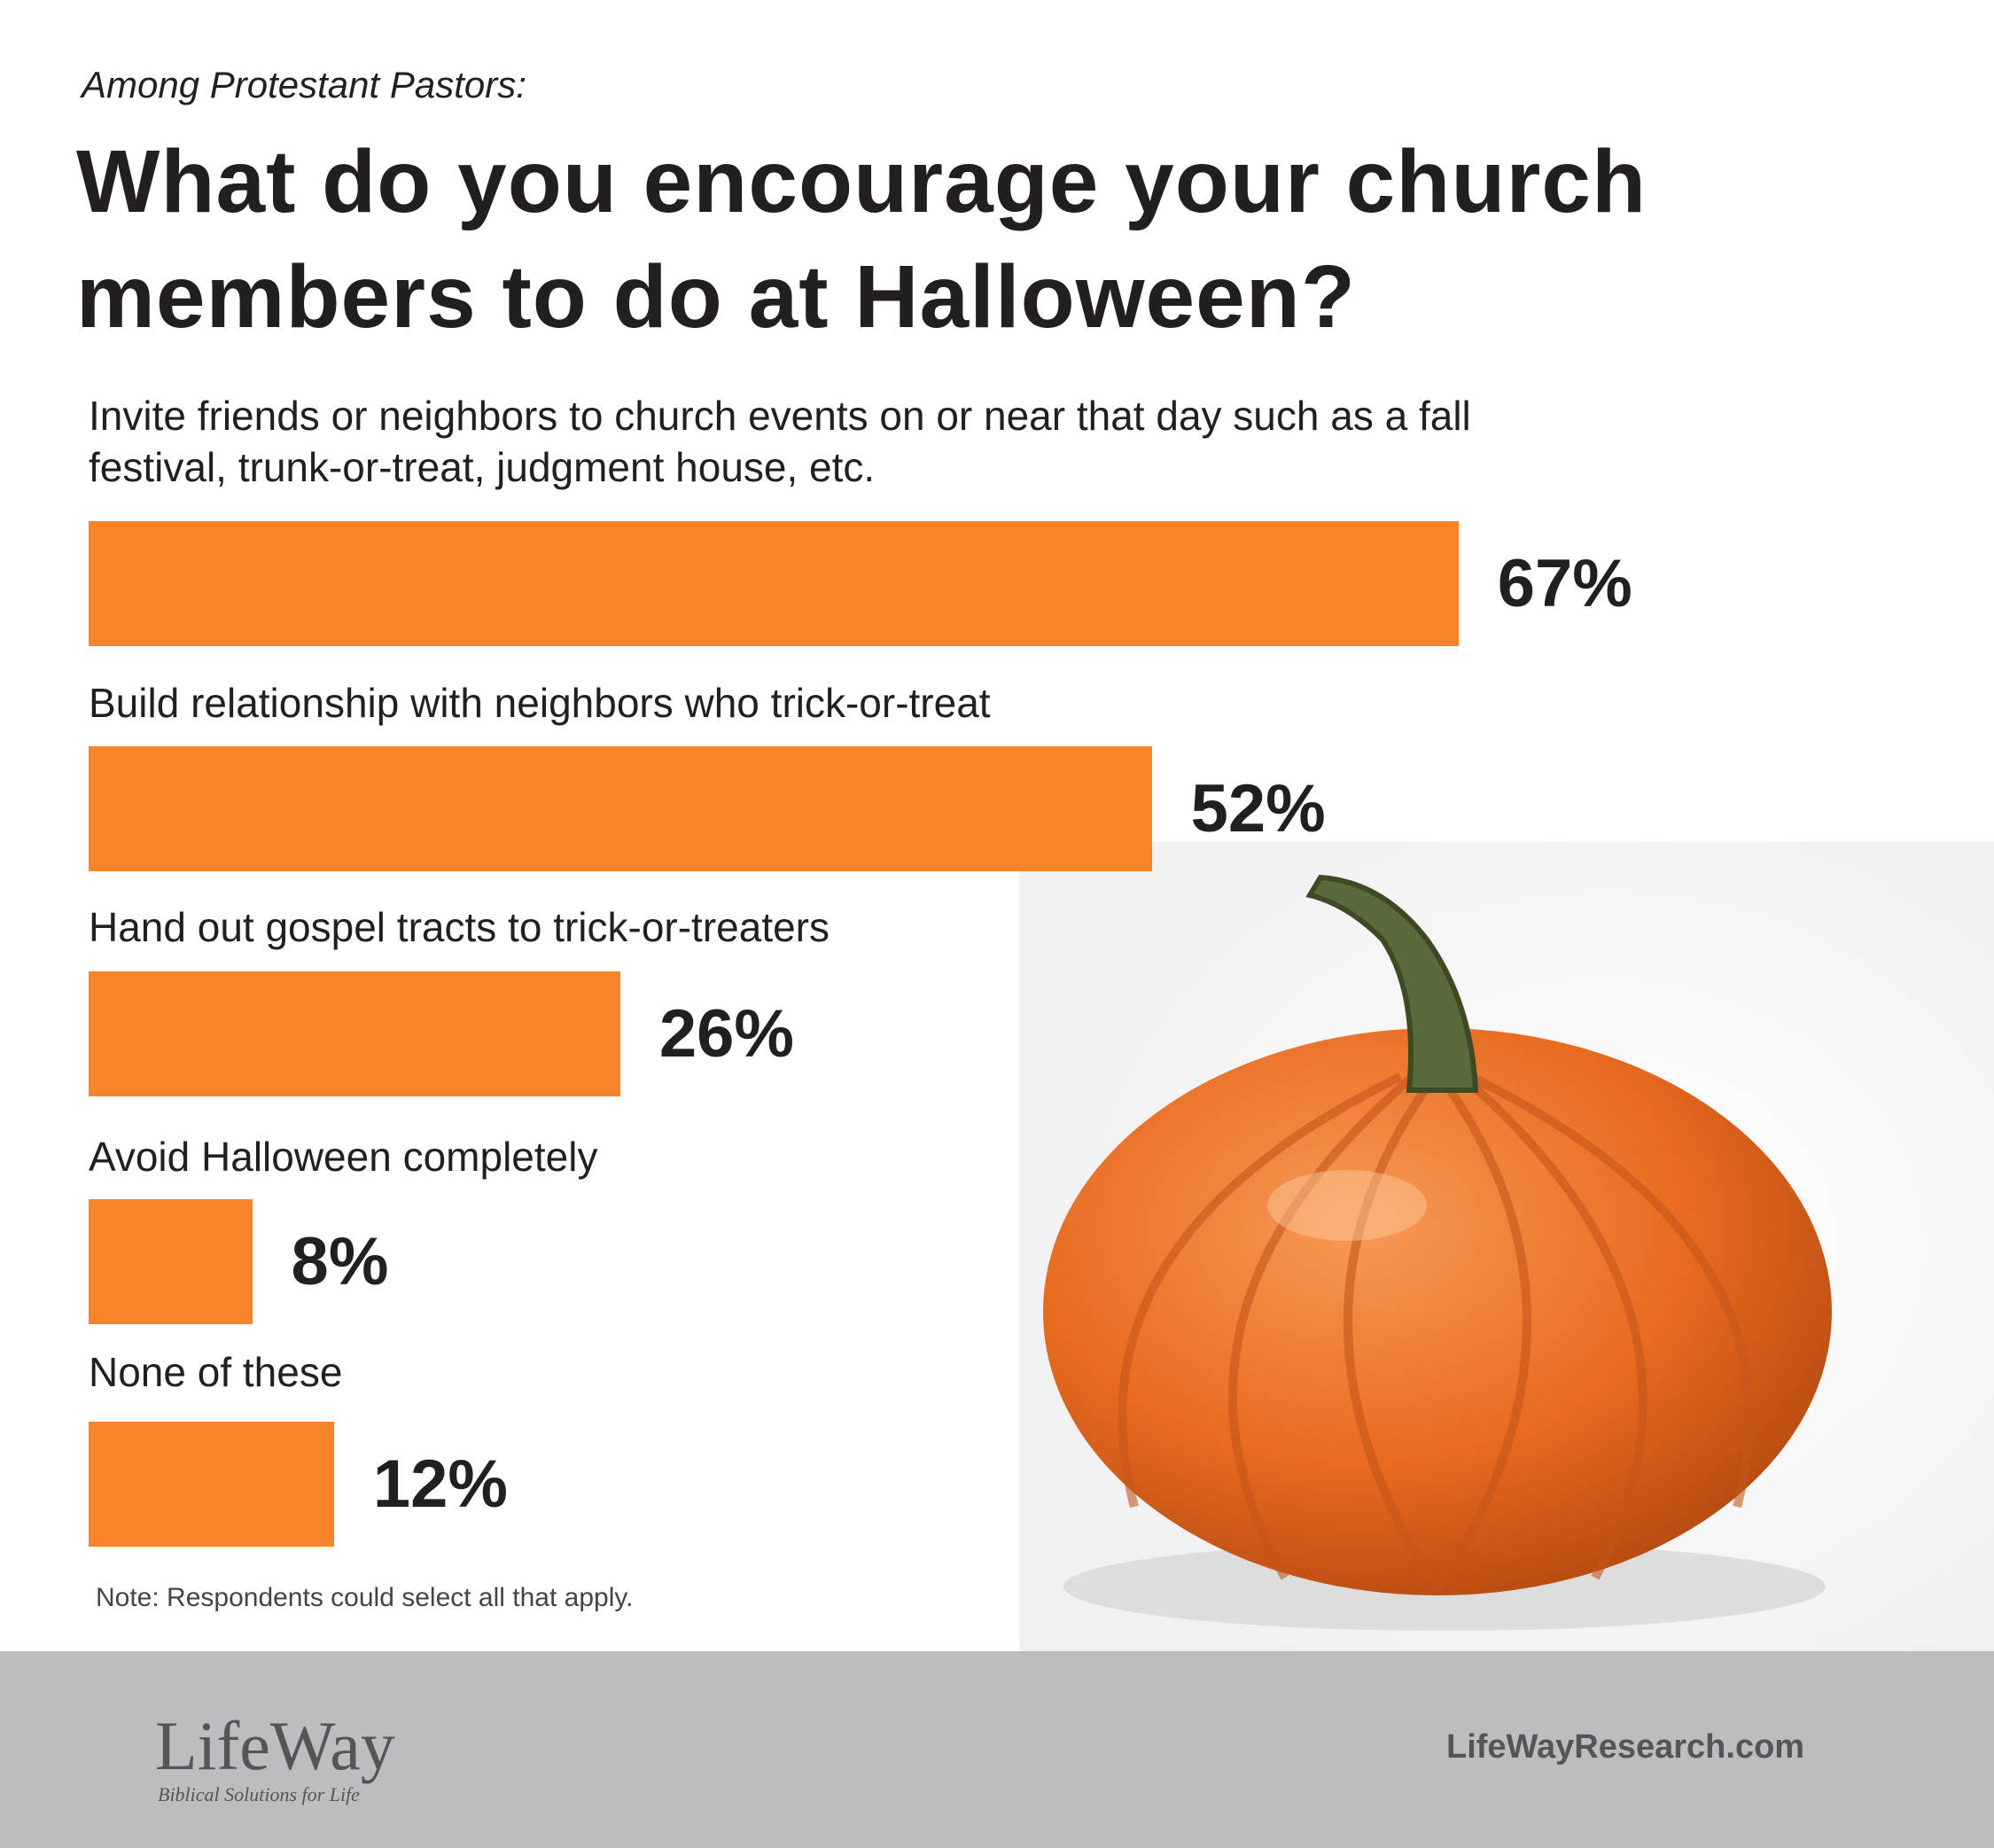 This screenshot has width=1994, height=1848. I want to click on category-label: Avoid Halloween completely, so click(344, 1157).